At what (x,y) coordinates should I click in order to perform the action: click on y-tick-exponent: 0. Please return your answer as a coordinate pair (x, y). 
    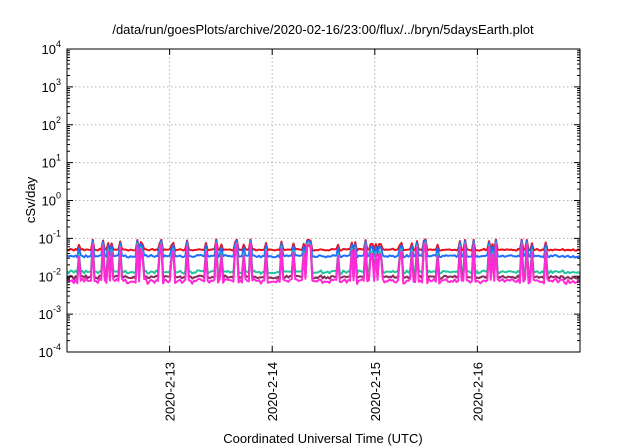
    Looking at the image, I should click on (58, 196).